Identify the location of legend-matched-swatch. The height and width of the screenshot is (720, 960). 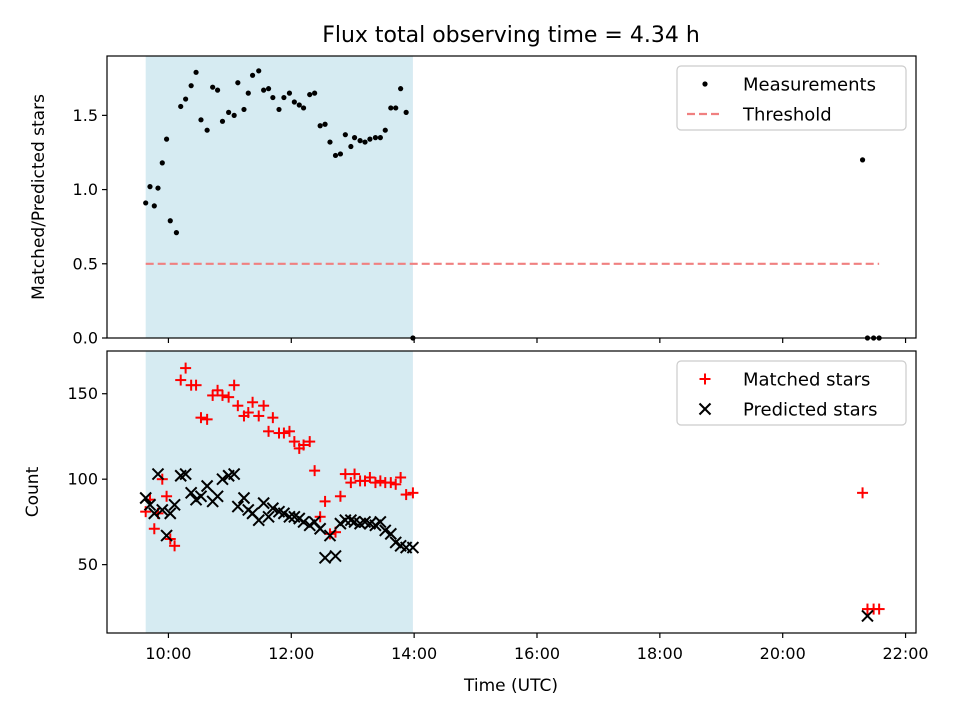
(705, 379).